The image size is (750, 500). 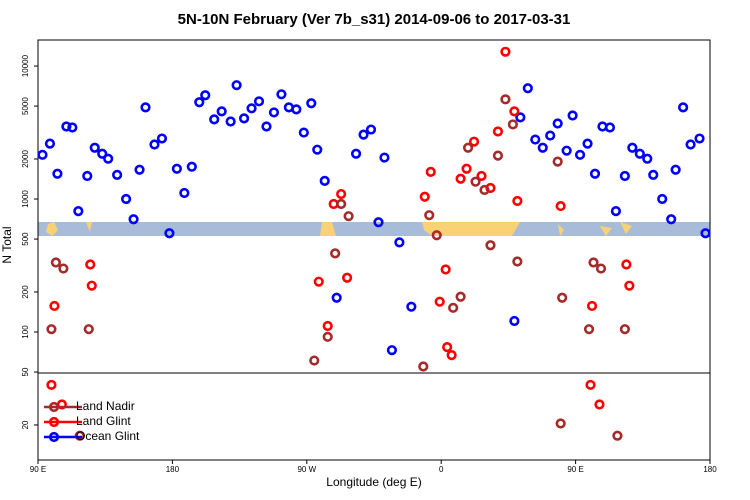 What do you see at coordinates (105, 406) in the screenshot?
I see `legend-label: Land Nadir` at bounding box center [105, 406].